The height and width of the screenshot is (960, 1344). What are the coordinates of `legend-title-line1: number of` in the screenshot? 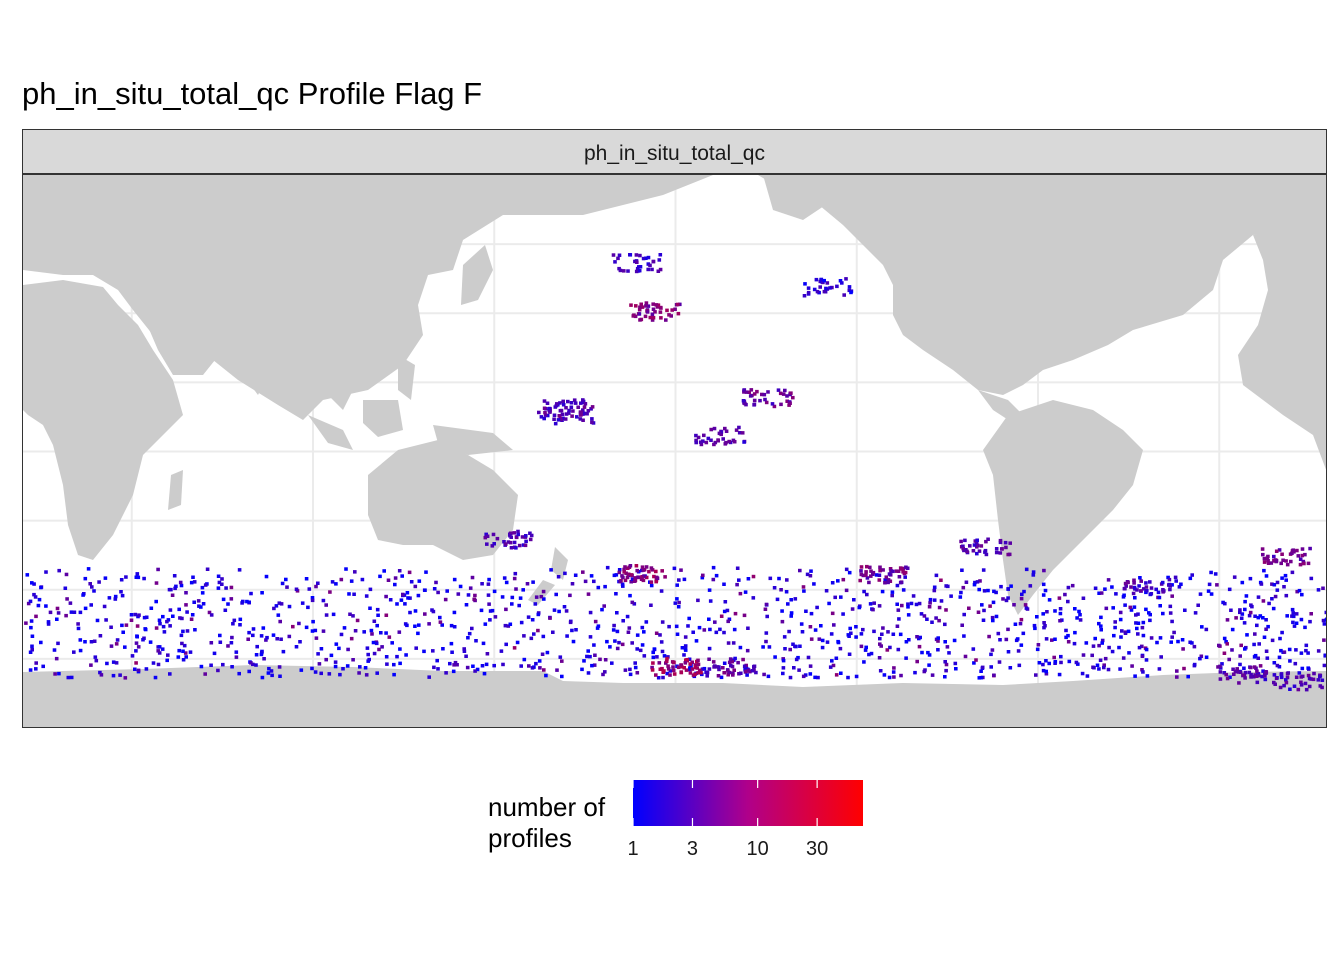 It's located at (547, 807).